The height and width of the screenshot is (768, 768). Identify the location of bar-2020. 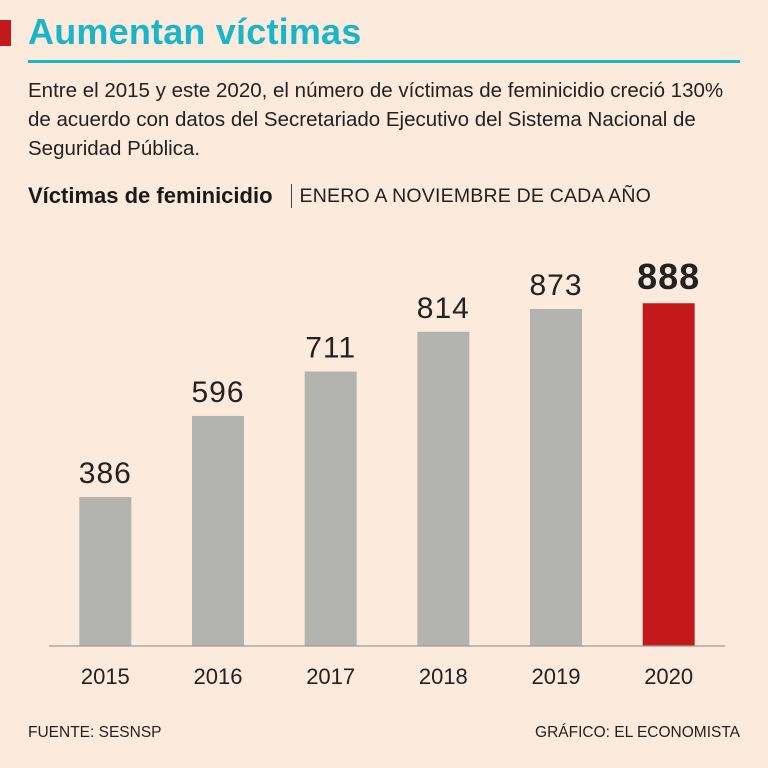
(668, 474).